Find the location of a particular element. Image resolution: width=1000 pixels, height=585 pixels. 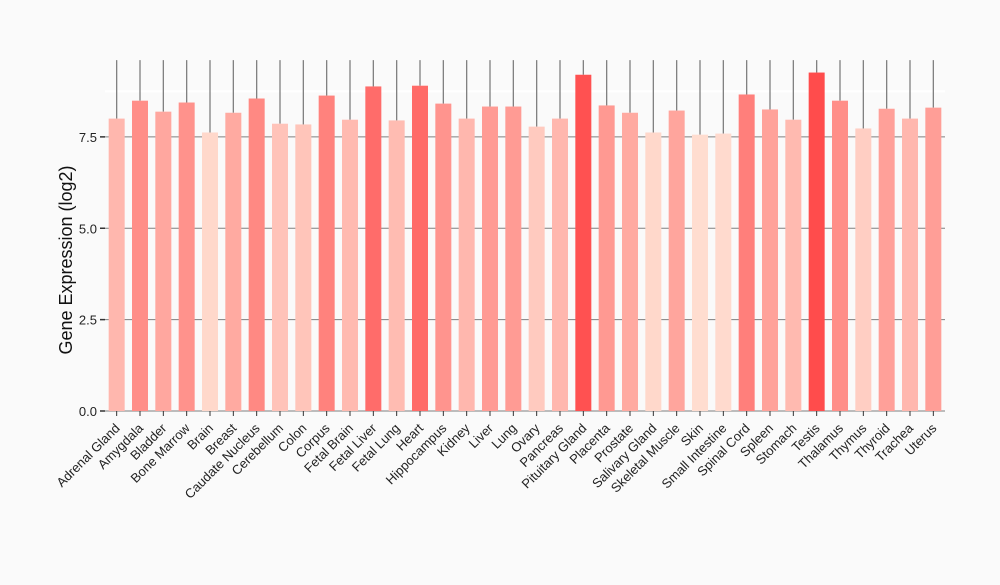

y-tick-label: 7.5 is located at coordinates (88, 137).